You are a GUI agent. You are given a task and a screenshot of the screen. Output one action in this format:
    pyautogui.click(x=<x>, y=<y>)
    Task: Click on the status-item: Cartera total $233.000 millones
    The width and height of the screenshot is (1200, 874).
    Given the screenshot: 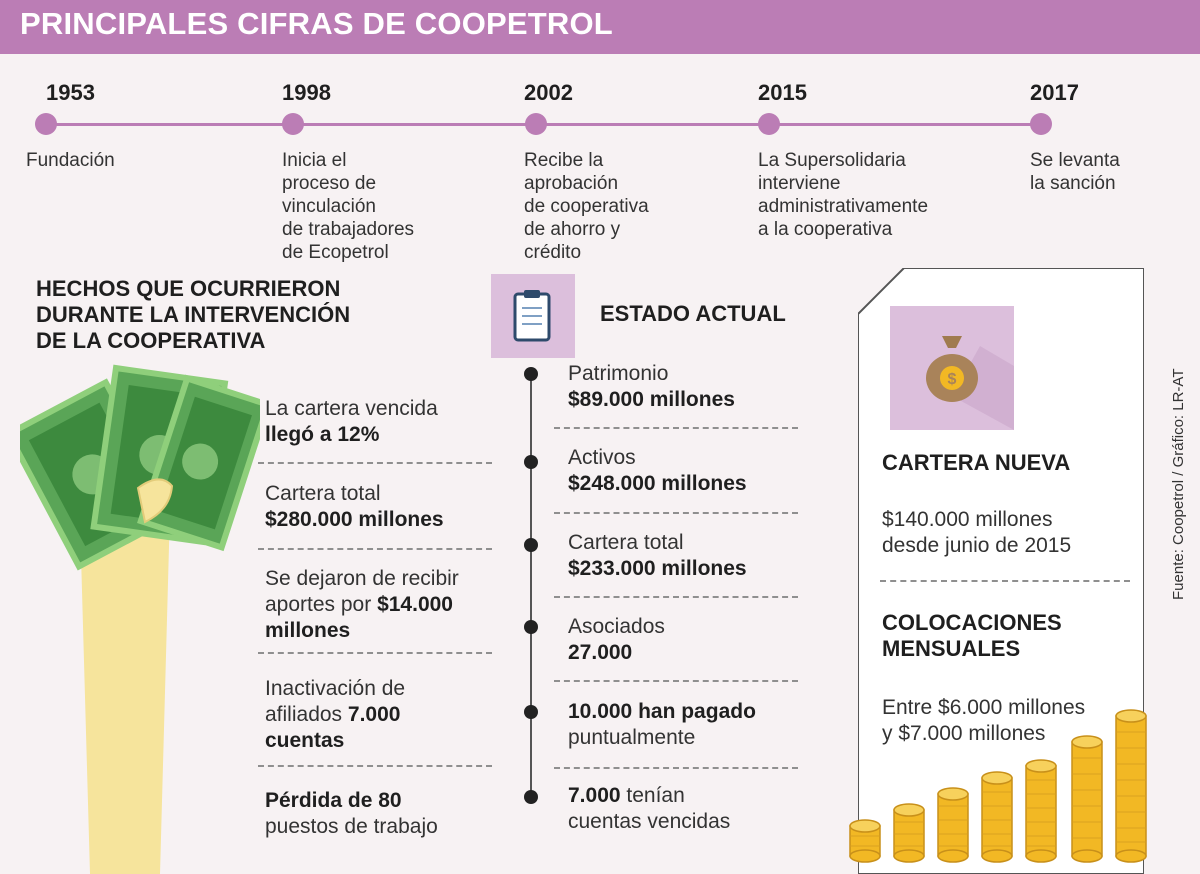 What is the action you would take?
    pyautogui.click(x=657, y=556)
    